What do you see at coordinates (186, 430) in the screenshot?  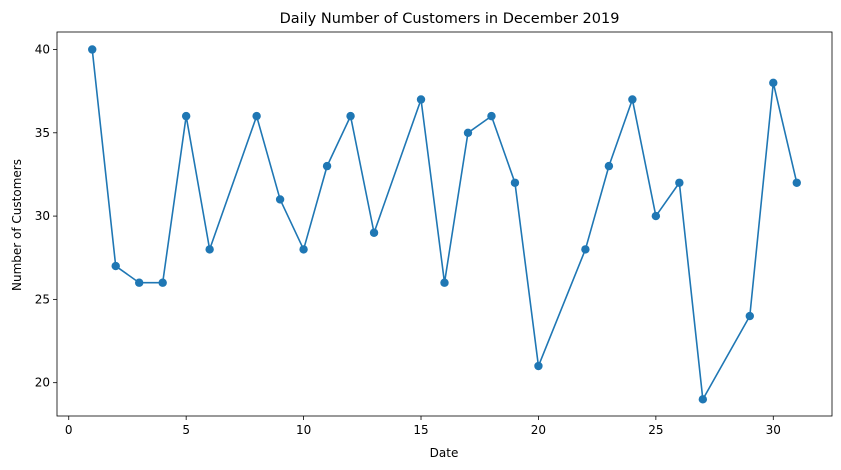 I see `x-tick-label: 5` at bounding box center [186, 430].